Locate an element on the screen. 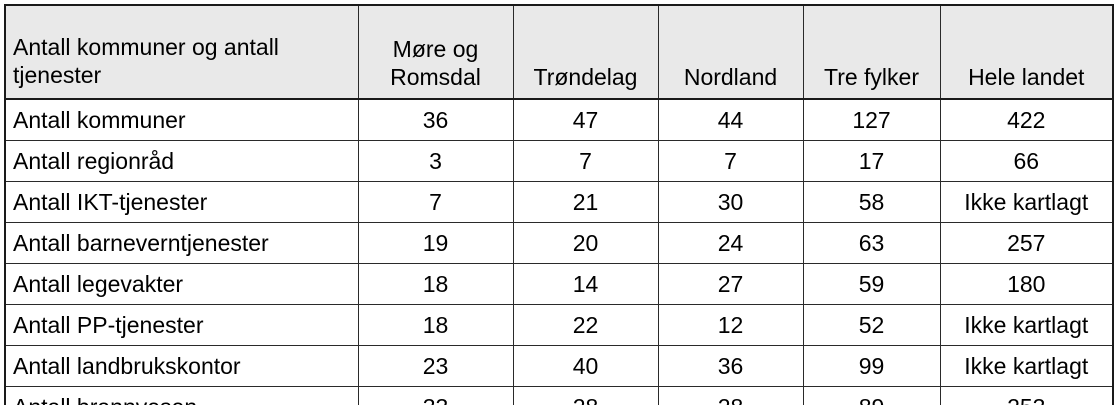  column-header-tre-fylker: Tre fylker is located at coordinates (871, 52).